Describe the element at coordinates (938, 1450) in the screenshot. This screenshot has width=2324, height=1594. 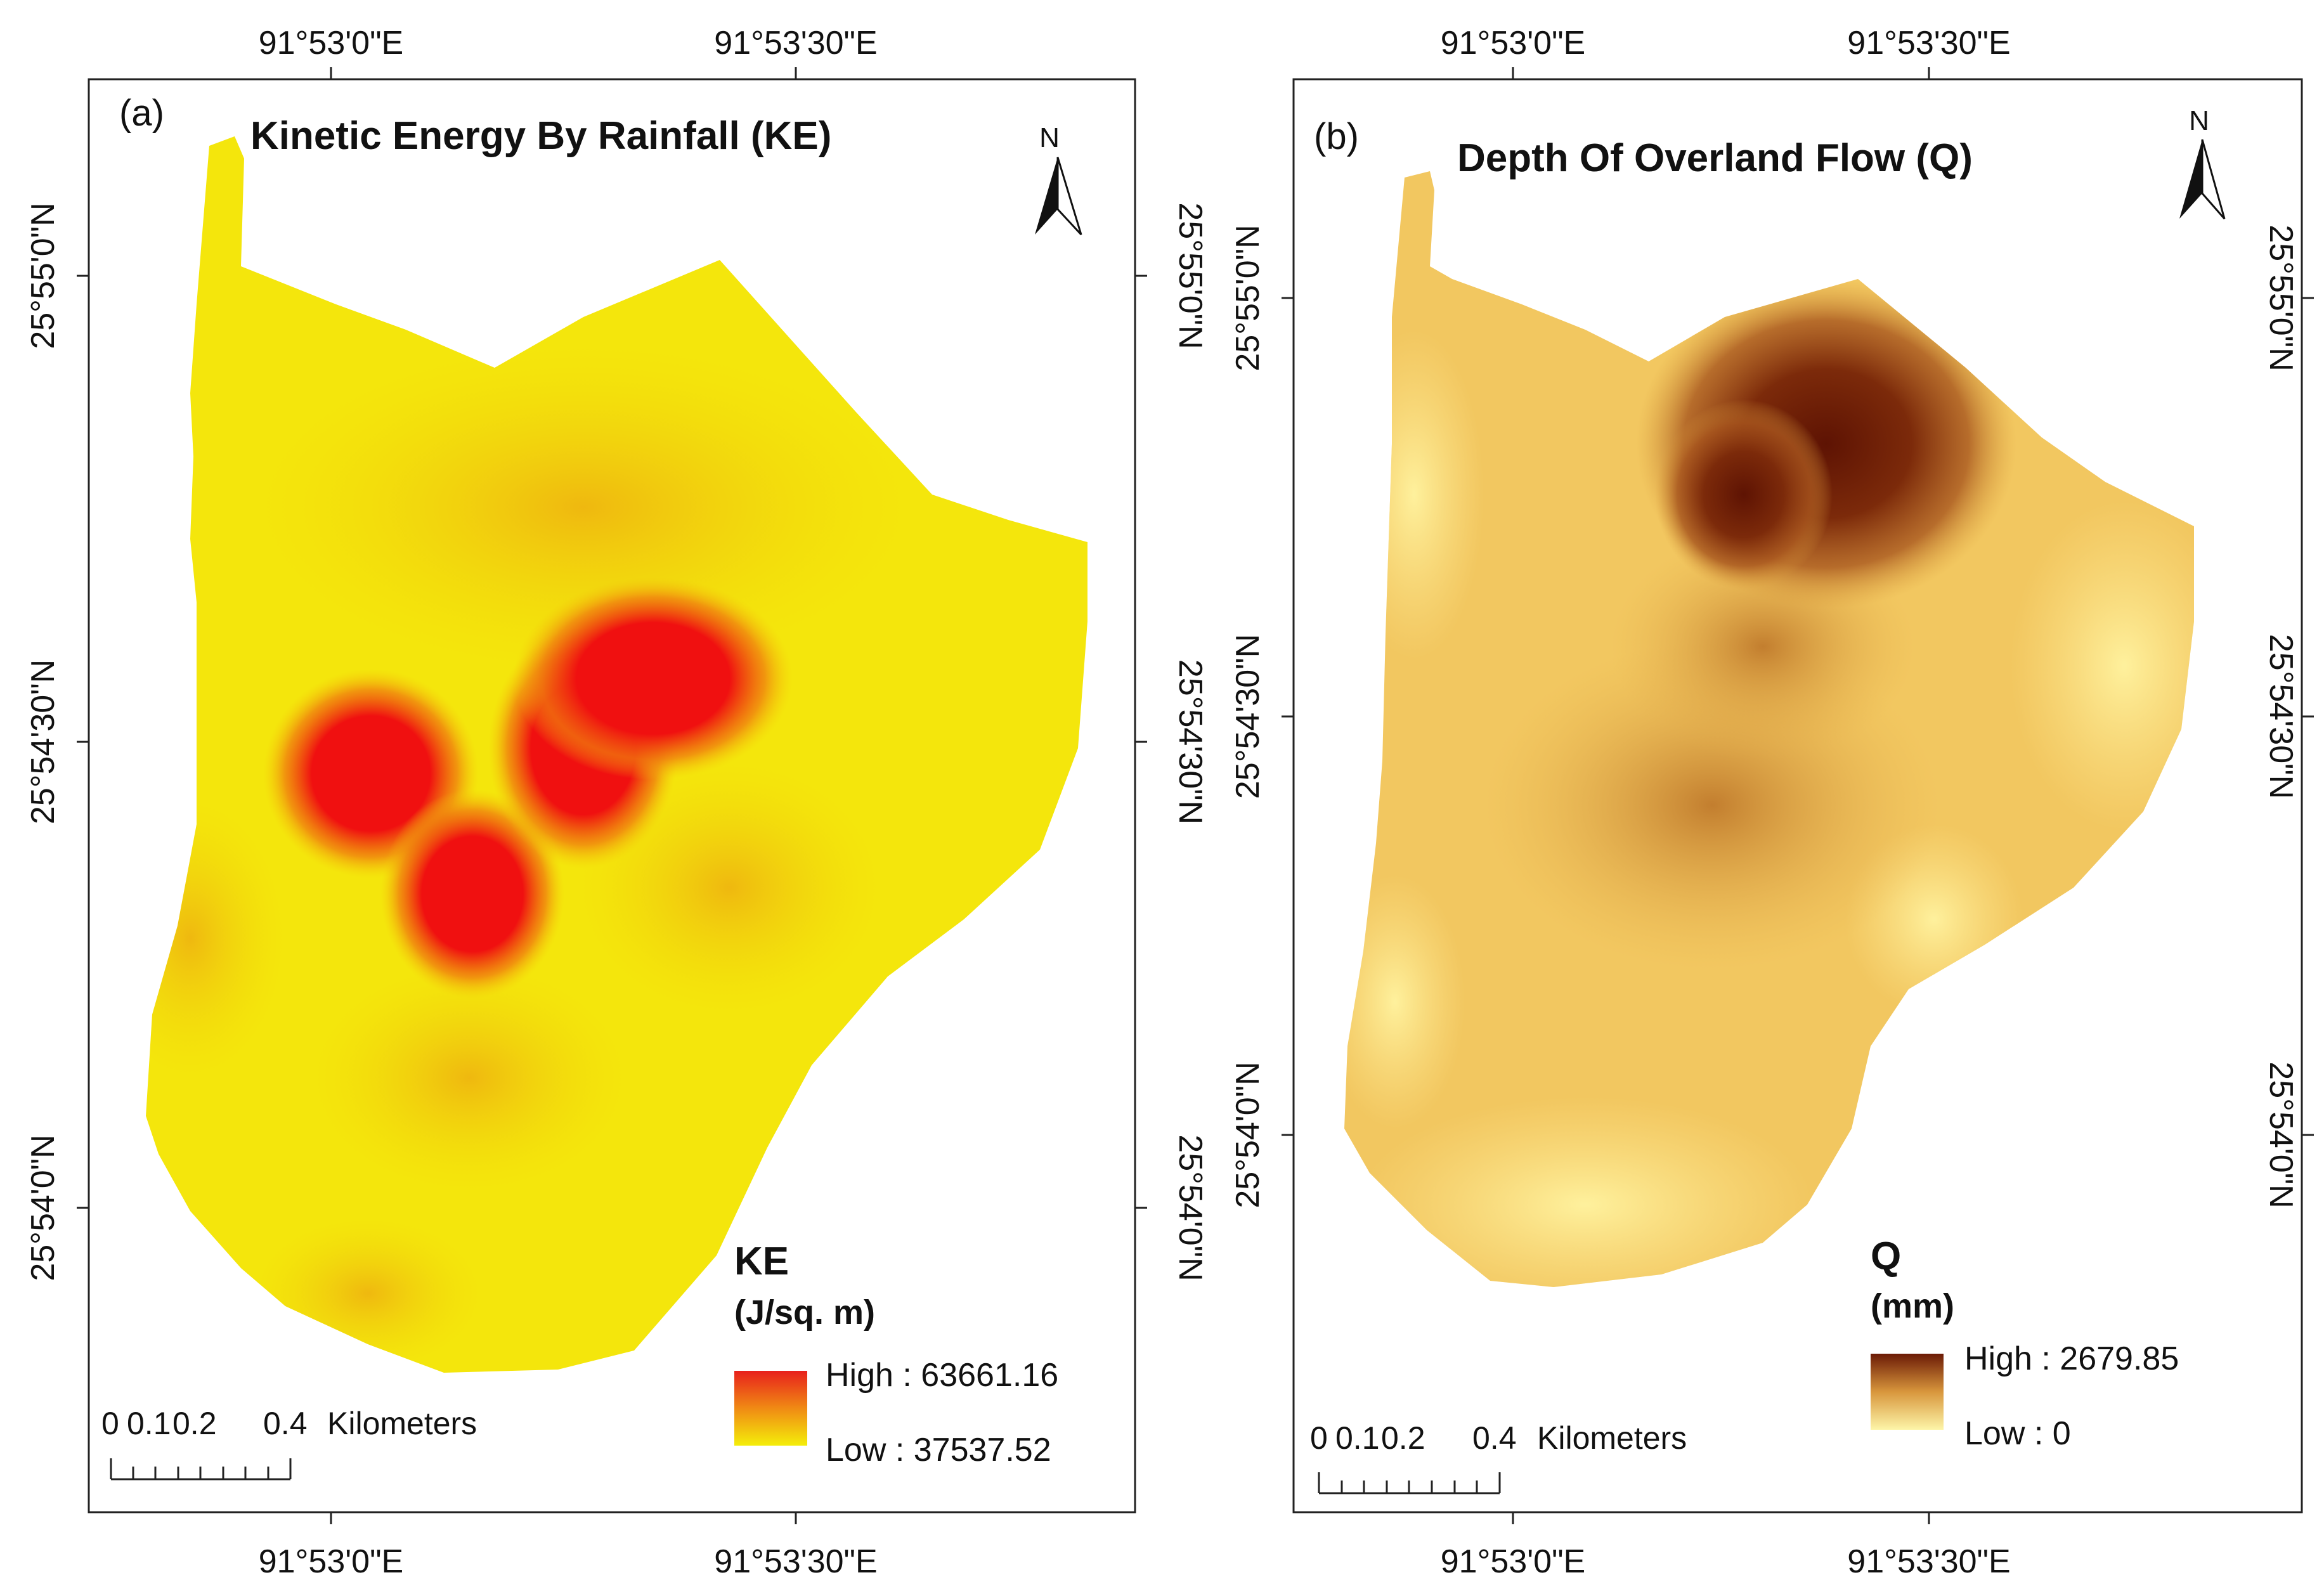
I see `legend-low: Low : 37537.52` at that location.